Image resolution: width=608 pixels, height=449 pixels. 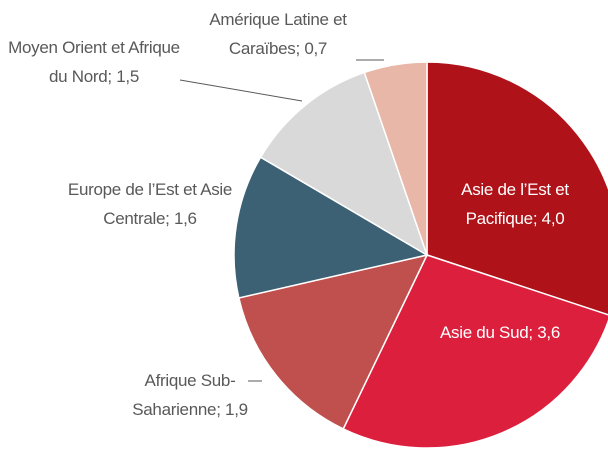 I want to click on value-label: 4,0, so click(x=553, y=218).